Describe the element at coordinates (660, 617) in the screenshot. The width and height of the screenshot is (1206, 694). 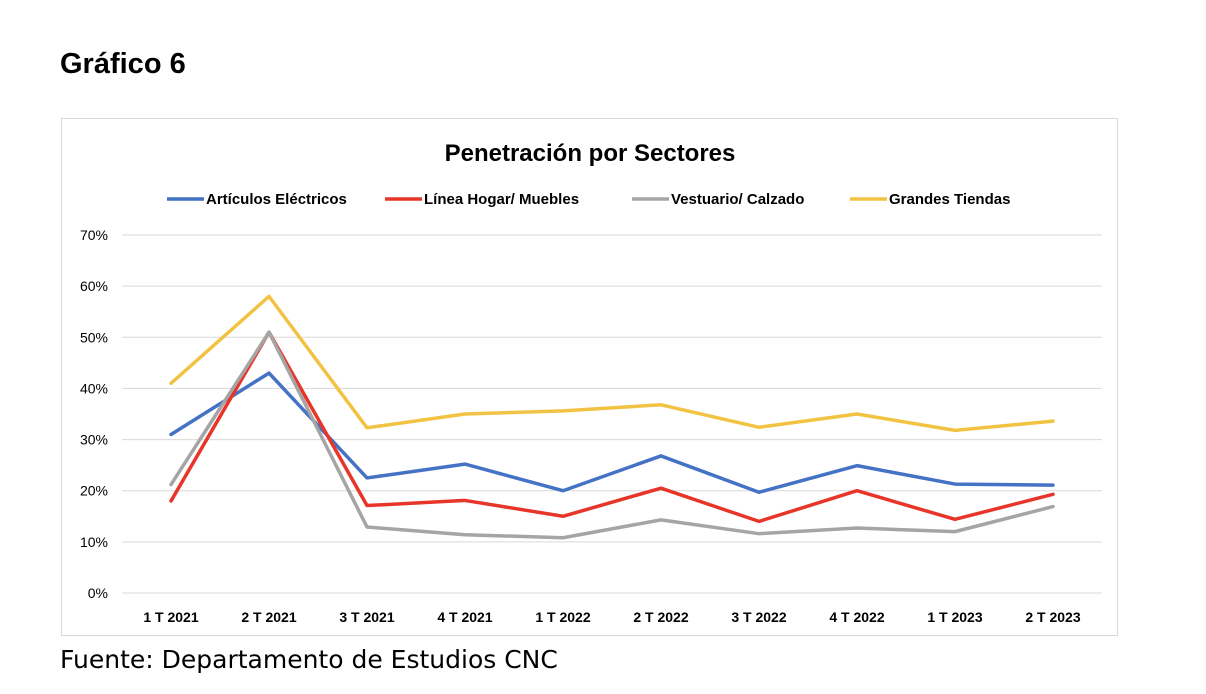
I see `x-tick-label: 2 T 2022` at that location.